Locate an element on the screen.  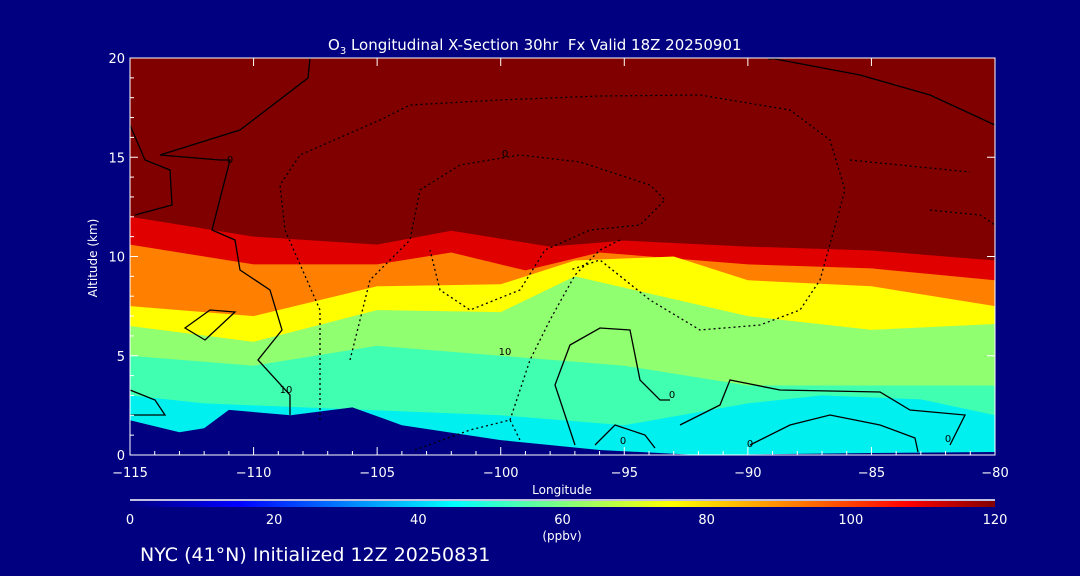
y-axis-label: Altitude (km) is located at coordinates (93, 258).